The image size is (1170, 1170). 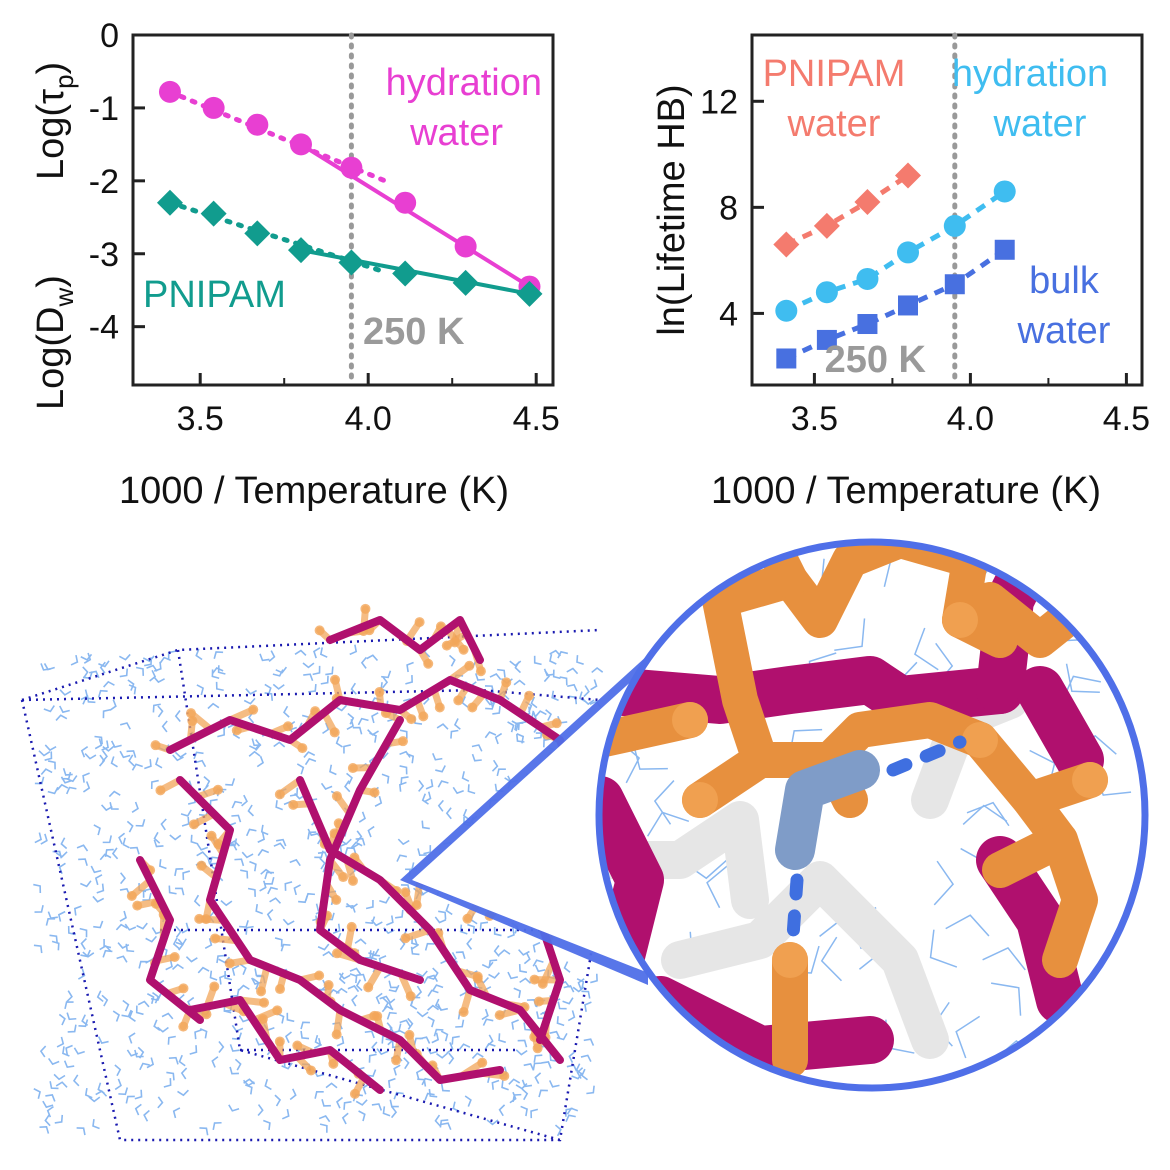 I want to click on right-x-axis-label: 1000 / Temperature (K), so click(x=906, y=491).